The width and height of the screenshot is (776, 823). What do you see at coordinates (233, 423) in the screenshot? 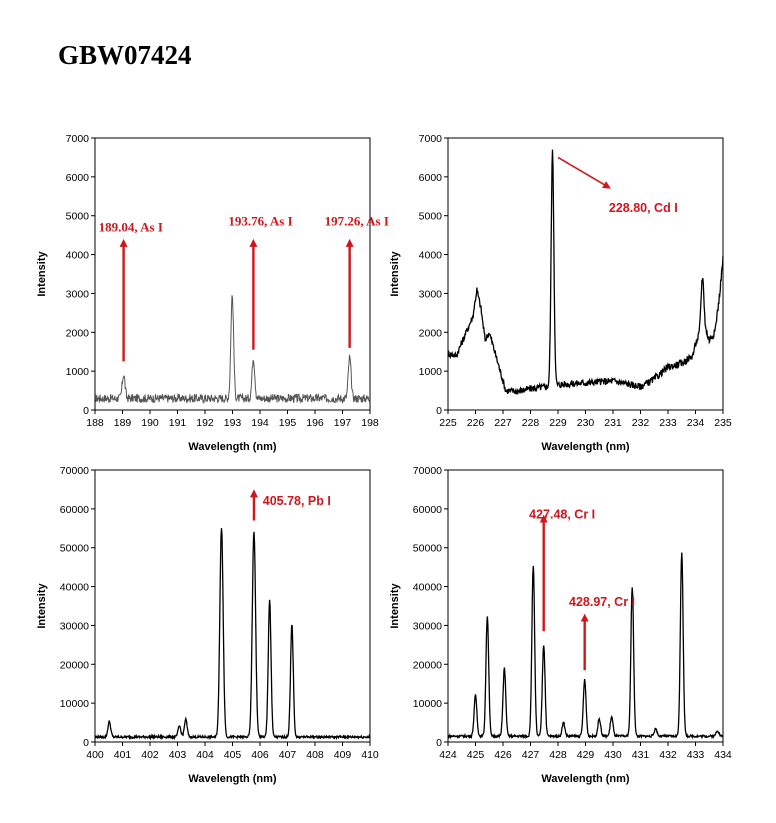
I see `x-tick-label: 193` at bounding box center [233, 423].